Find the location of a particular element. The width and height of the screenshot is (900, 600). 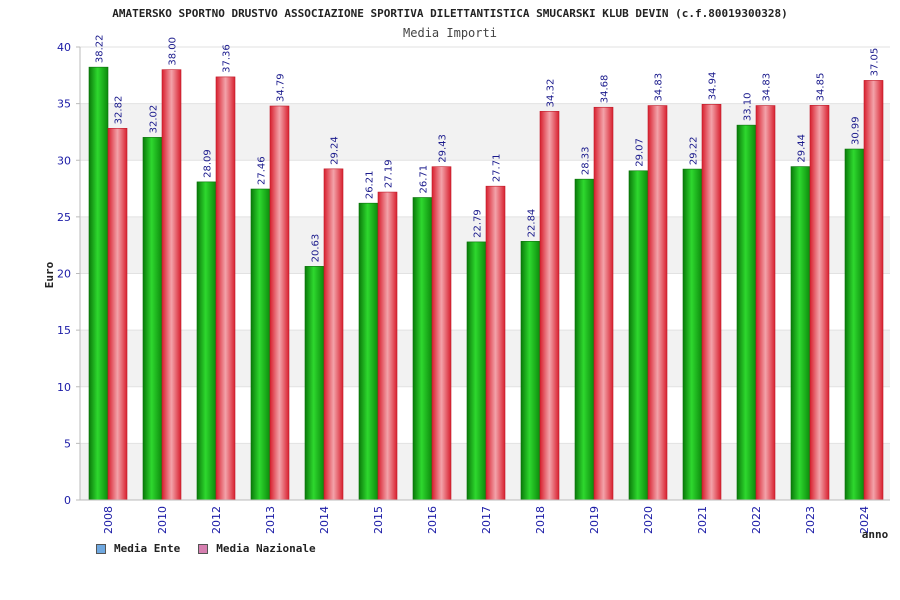

data-label: 37.05 is located at coordinates (875, 62).